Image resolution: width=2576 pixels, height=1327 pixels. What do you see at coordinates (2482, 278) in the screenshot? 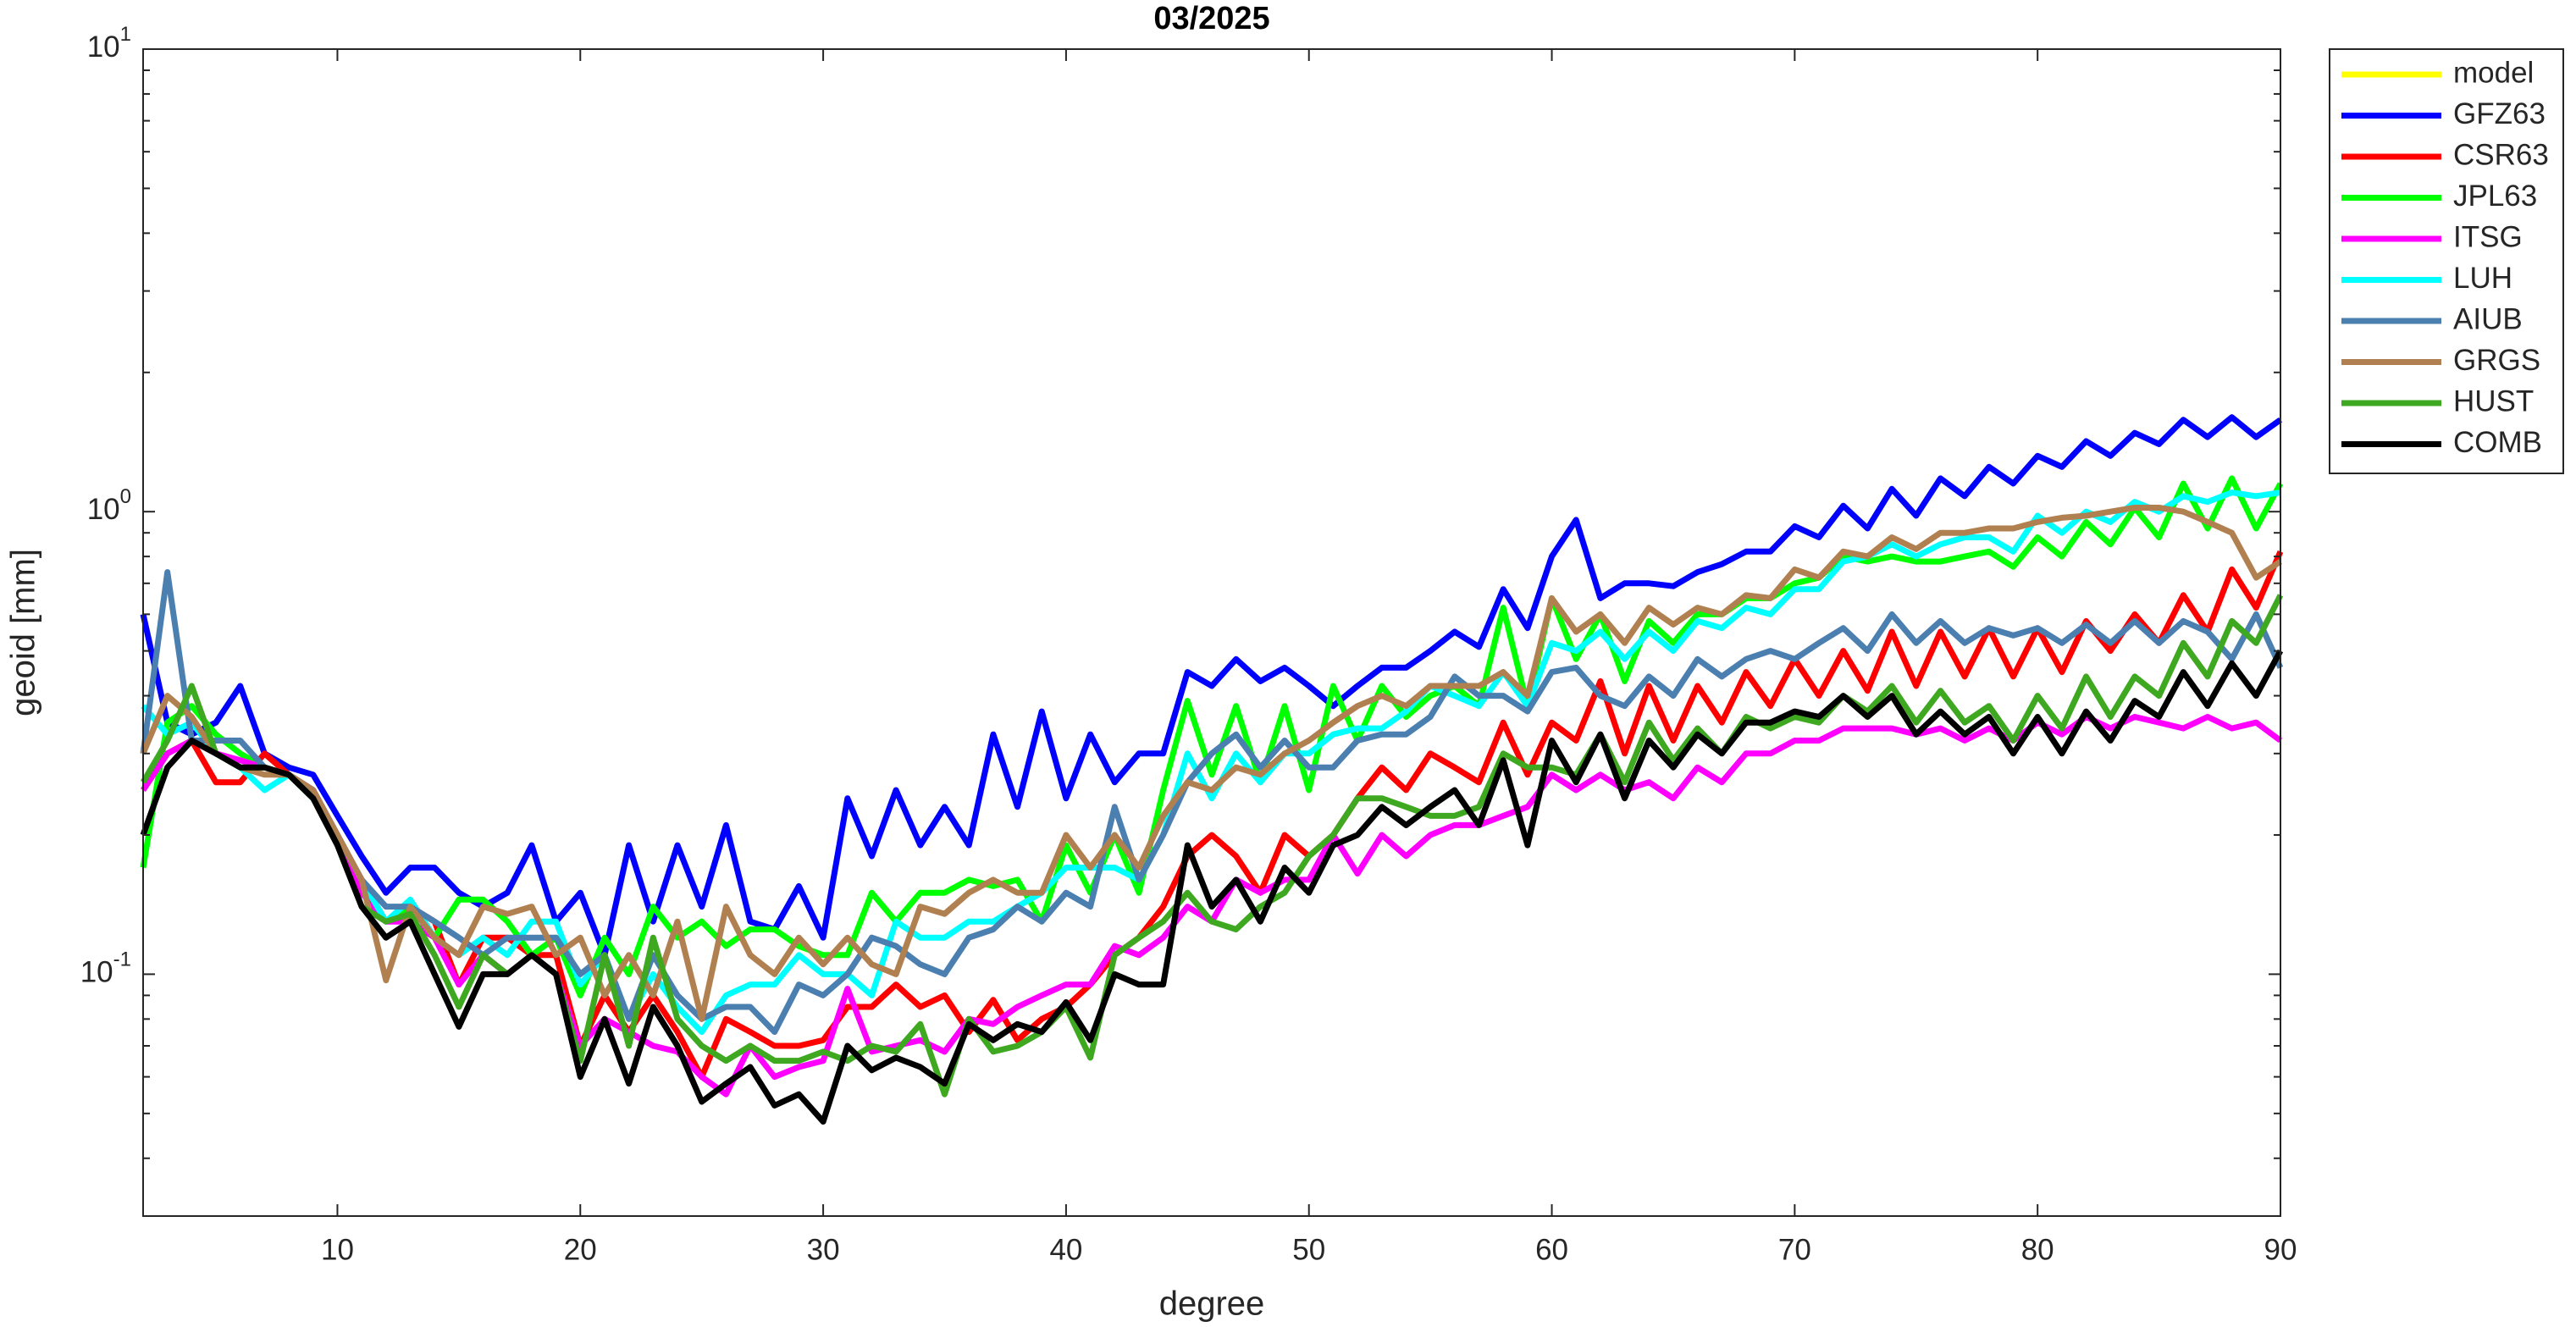
I see `legend-label: LUH` at bounding box center [2482, 278].